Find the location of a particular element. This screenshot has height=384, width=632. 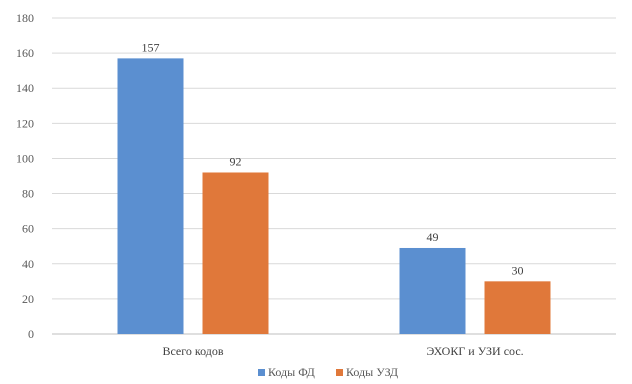

data-label: 49 is located at coordinates (433, 237).